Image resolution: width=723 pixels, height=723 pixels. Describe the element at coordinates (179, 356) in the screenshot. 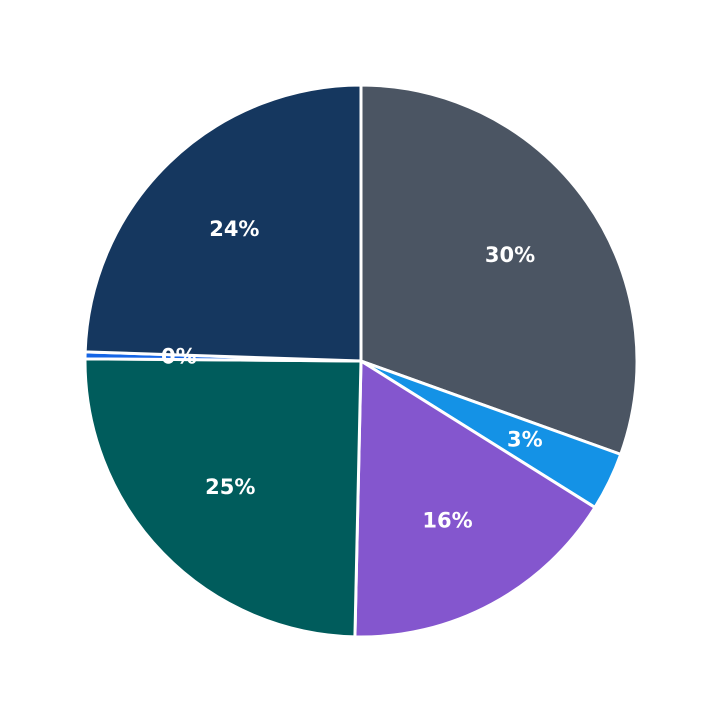

I see `data-label: 0%` at that location.